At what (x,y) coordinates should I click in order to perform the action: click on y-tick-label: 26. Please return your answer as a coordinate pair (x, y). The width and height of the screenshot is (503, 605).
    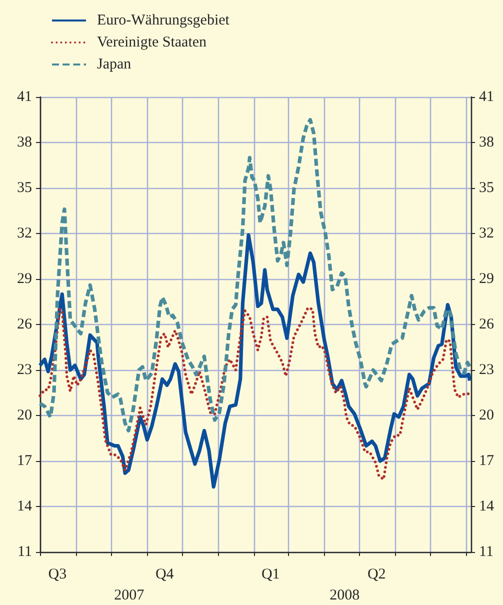
    Looking at the image, I should click on (24, 324).